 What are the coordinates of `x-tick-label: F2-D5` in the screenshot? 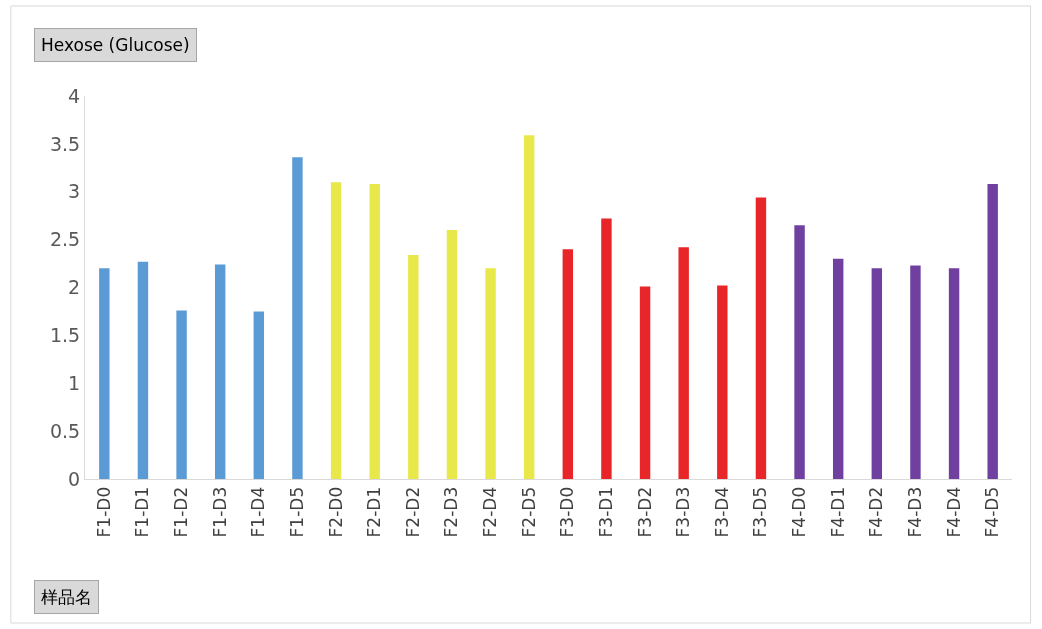 It's located at (528, 512).